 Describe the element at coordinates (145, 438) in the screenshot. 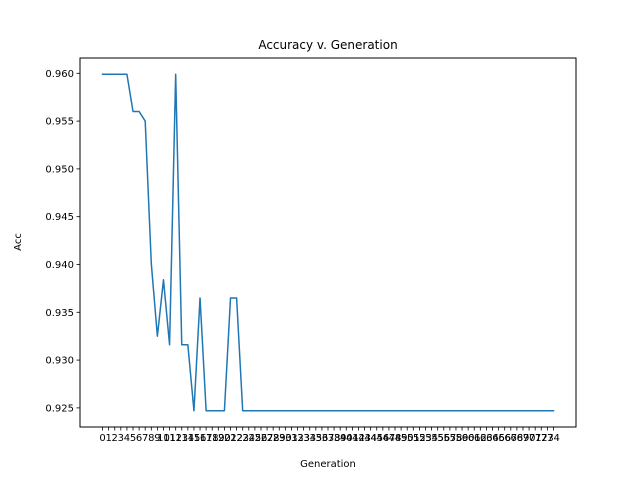

I see `x-tick-label: 7` at that location.